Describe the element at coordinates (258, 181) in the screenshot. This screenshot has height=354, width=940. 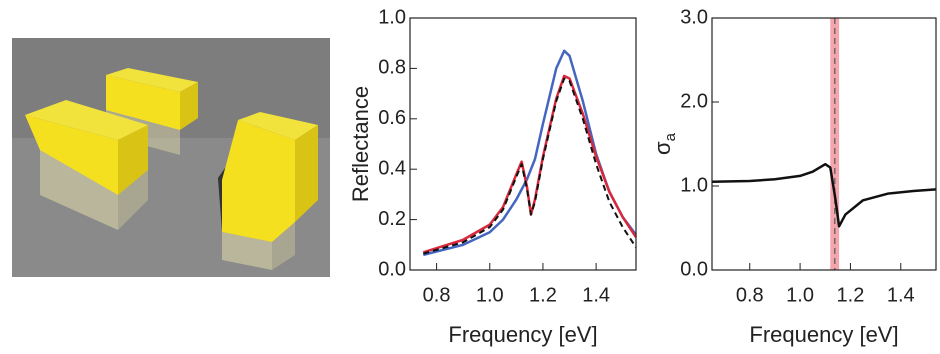
I see `box-front` at that location.